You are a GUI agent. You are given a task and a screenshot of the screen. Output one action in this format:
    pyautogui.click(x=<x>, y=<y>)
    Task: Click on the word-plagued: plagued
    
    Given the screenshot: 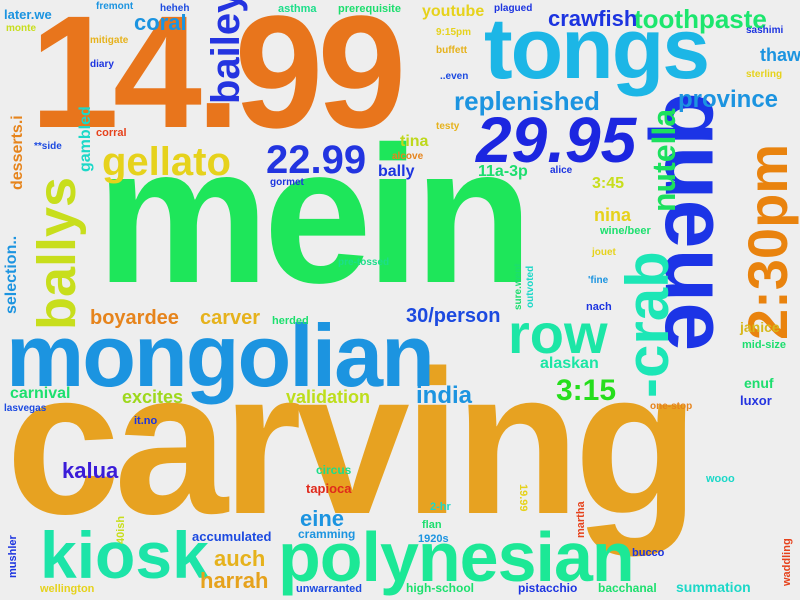 What is the action you would take?
    pyautogui.click(x=513, y=8)
    